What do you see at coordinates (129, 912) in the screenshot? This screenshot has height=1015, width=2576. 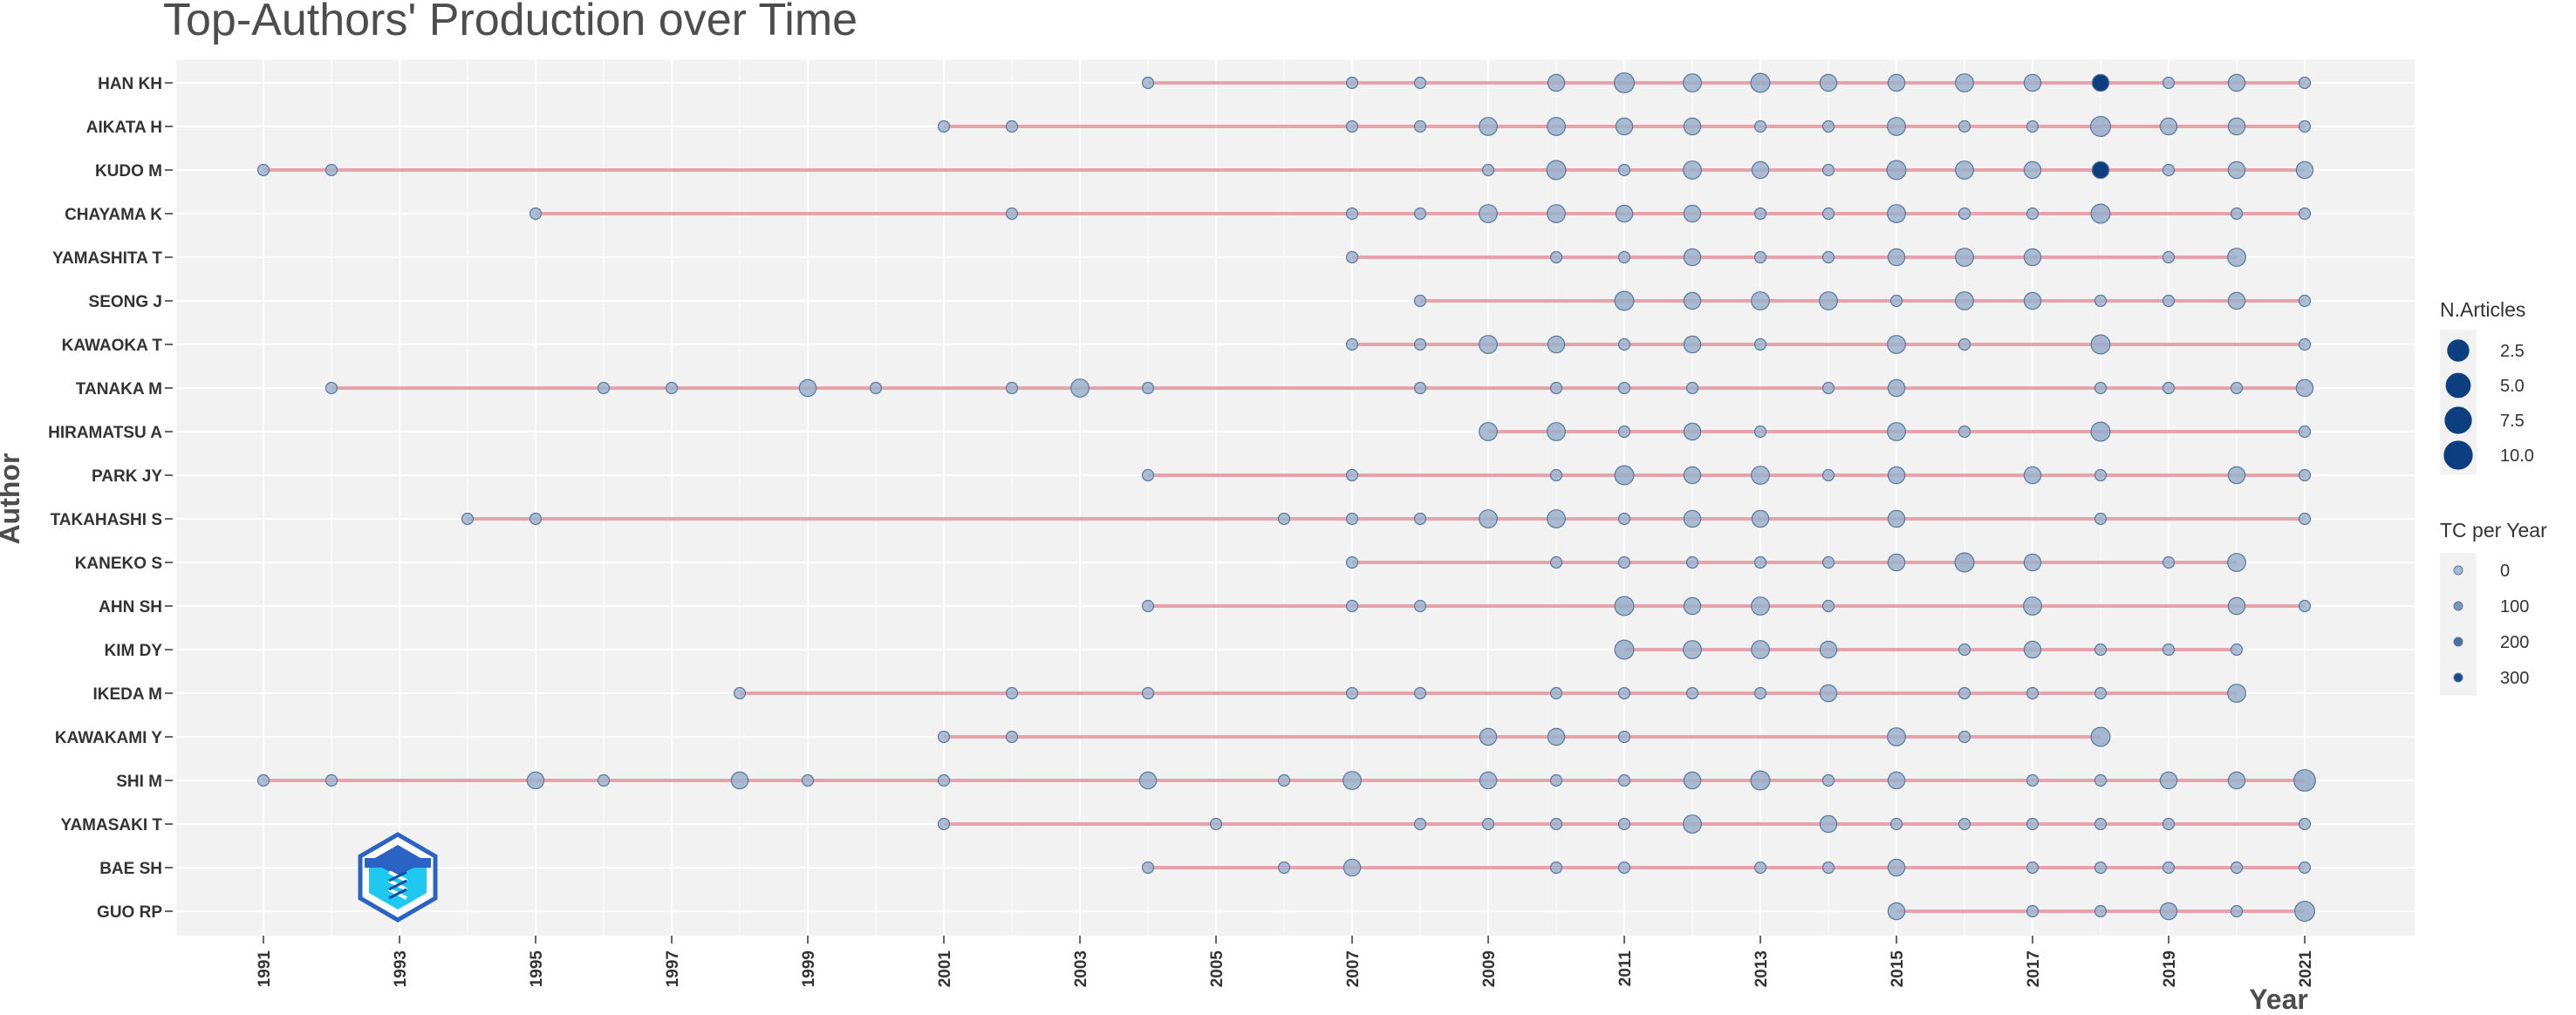 I see `author-label: GUO RP` at bounding box center [129, 912].